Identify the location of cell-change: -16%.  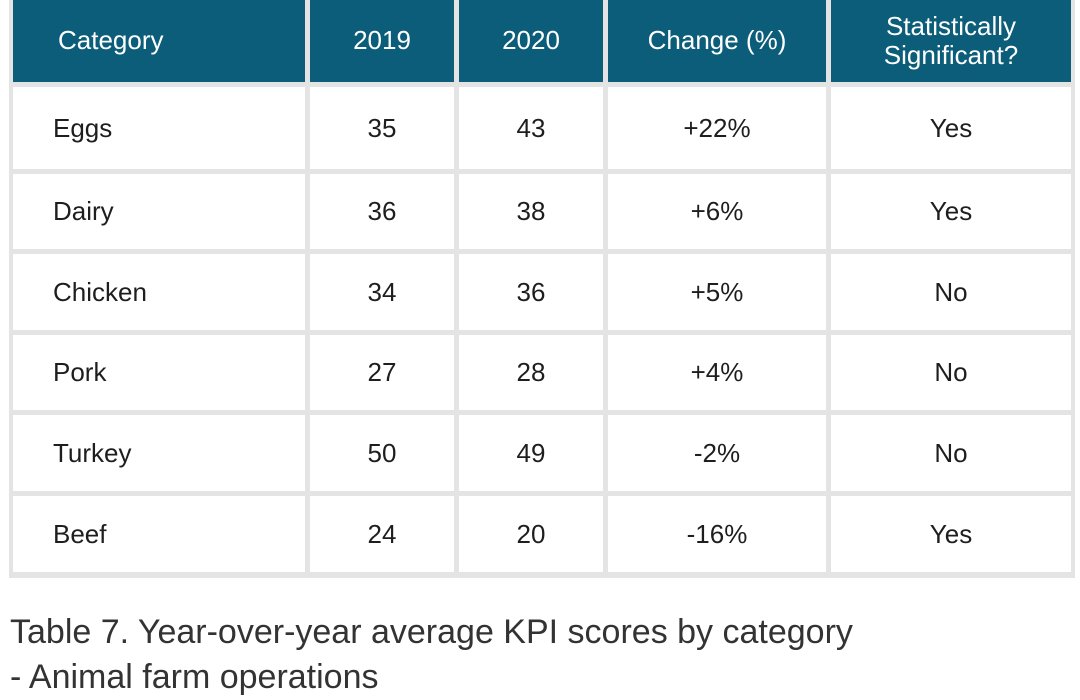
(717, 534).